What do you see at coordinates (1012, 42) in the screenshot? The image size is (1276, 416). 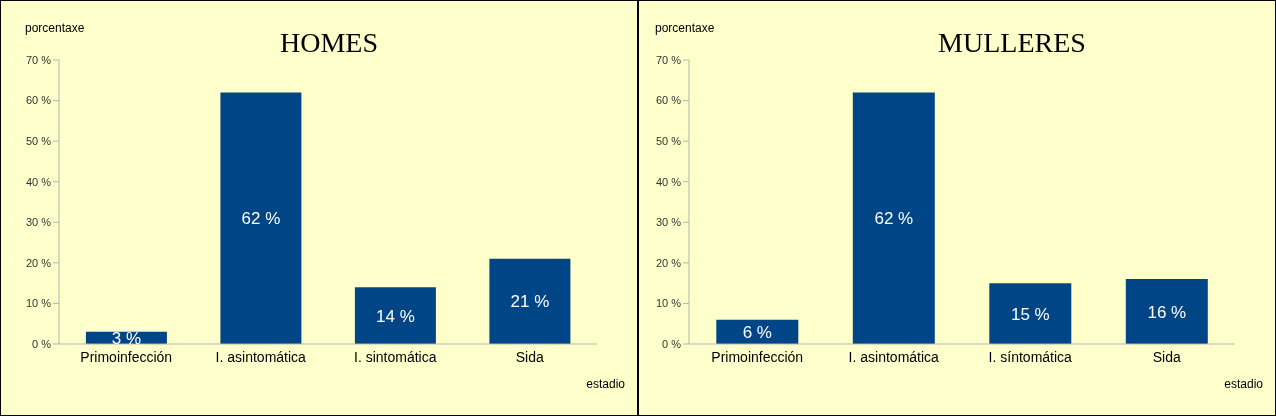 I see `chart-title: MULLERES` at bounding box center [1012, 42].